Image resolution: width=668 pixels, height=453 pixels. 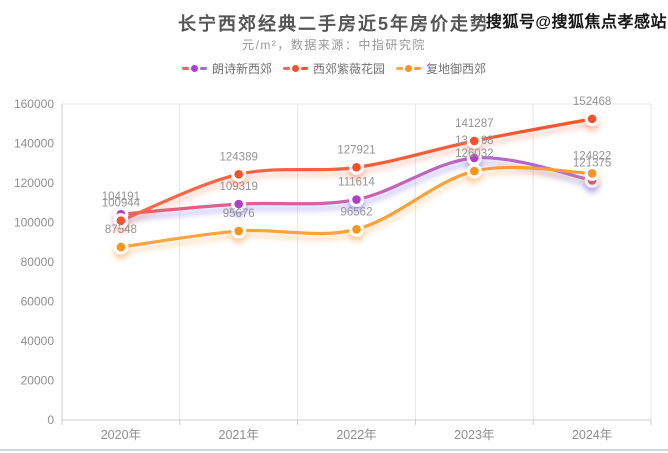 I want to click on data-label: 124822, so click(x=592, y=156).